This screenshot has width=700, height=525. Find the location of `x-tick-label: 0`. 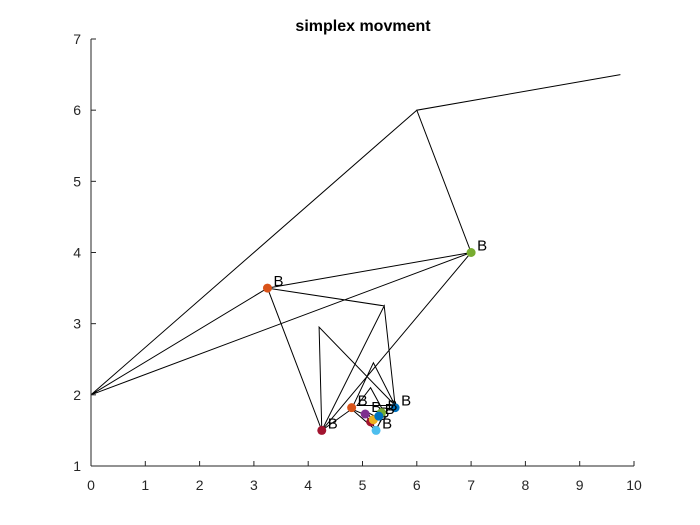

x-tick-label: 0 is located at coordinates (91, 485).